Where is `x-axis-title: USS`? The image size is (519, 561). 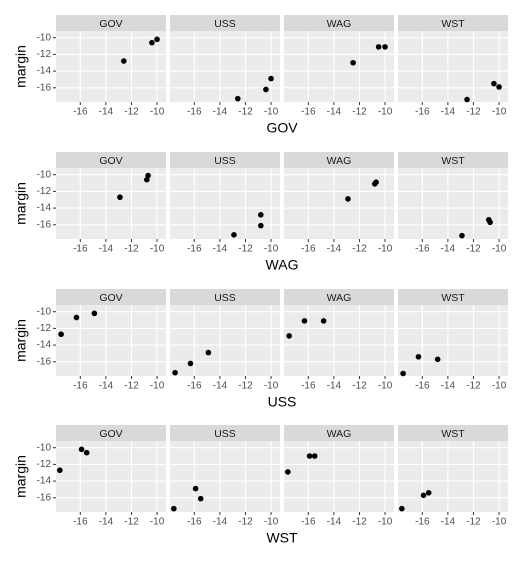 x-axis-title: USS is located at coordinates (282, 402).